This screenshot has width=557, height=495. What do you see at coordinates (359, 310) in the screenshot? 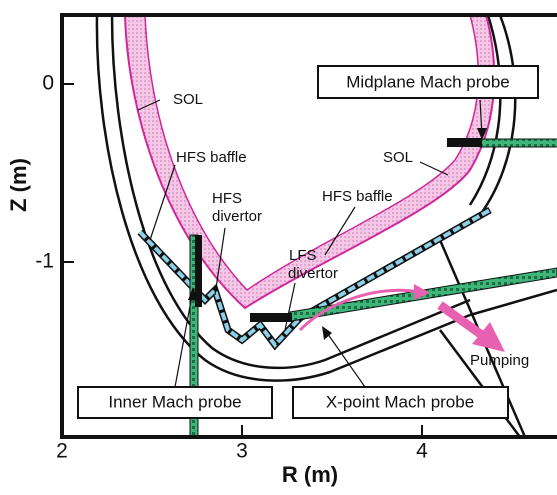
I see `flow-arrow` at bounding box center [359, 310].